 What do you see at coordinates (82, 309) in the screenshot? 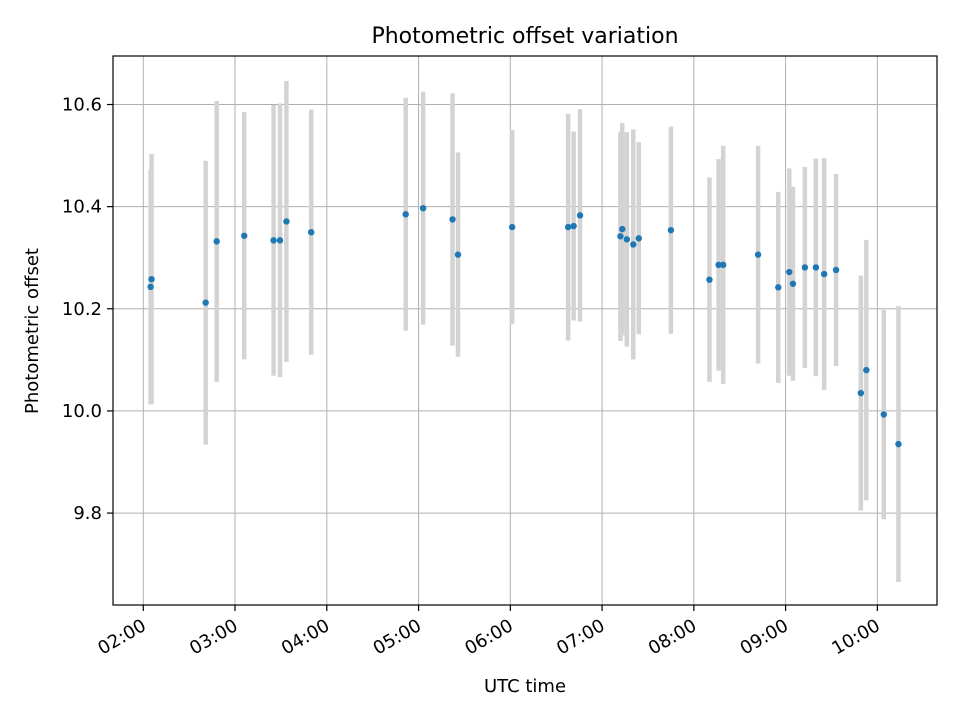
I see `y-tick-label: 10.2` at bounding box center [82, 309].